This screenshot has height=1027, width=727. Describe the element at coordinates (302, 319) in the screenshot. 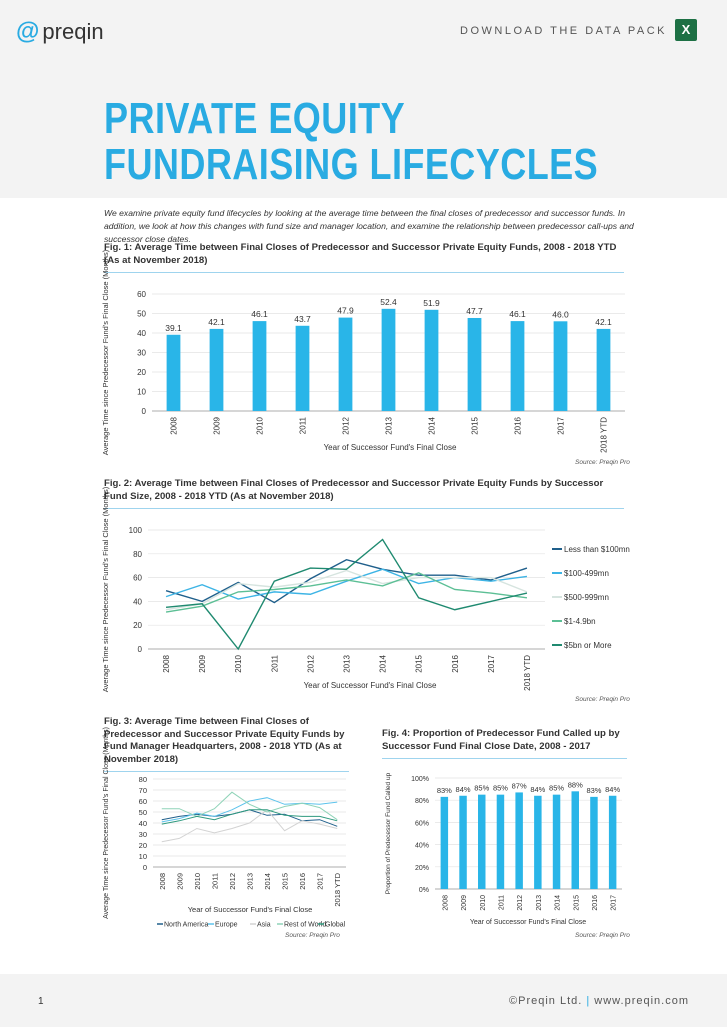

I see `data-label: 43.7` at that location.